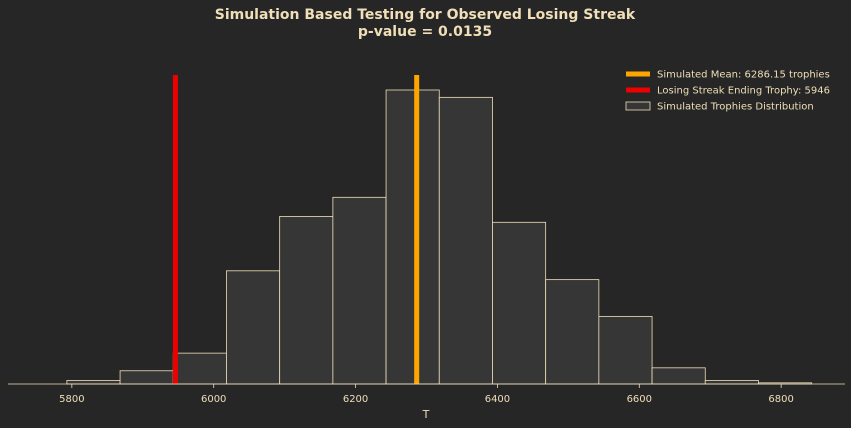  I want to click on x-tick-label-6400: 6400, so click(497, 399).